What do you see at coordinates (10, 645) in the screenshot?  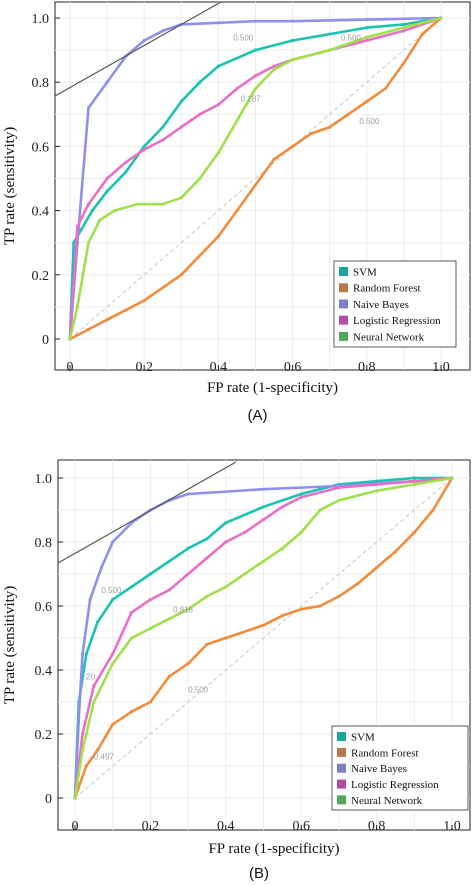 I see `y-axis-title: TP rate (sensitivity)` at bounding box center [10, 645].